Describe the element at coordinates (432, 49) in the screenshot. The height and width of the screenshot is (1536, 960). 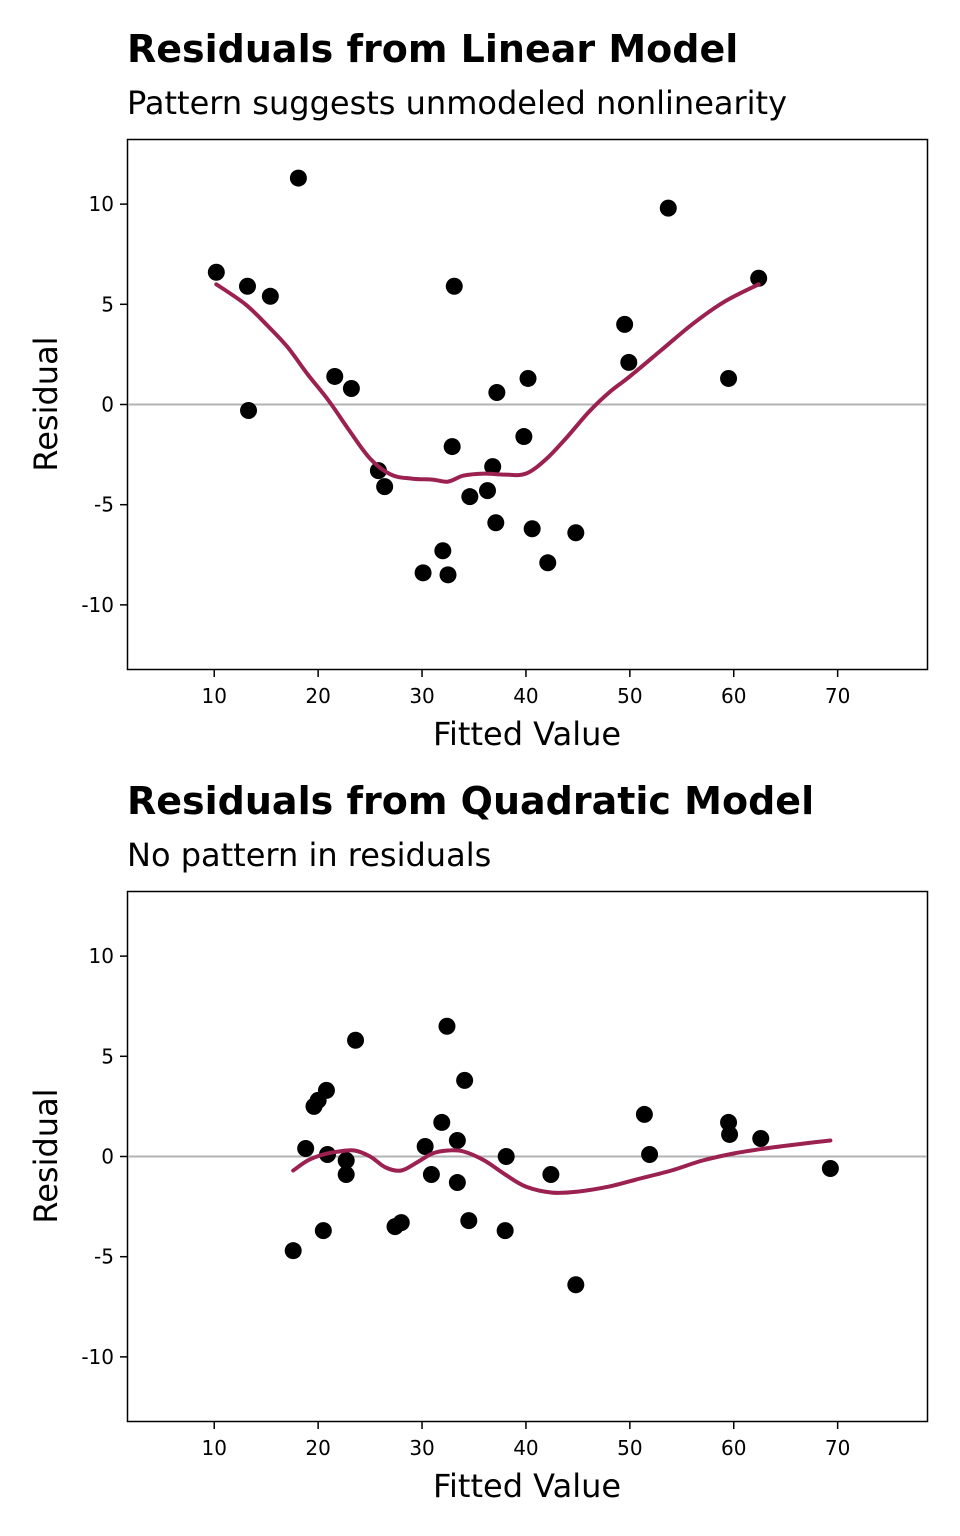
I see `chart-title: Residuals from Linear Model` at that location.